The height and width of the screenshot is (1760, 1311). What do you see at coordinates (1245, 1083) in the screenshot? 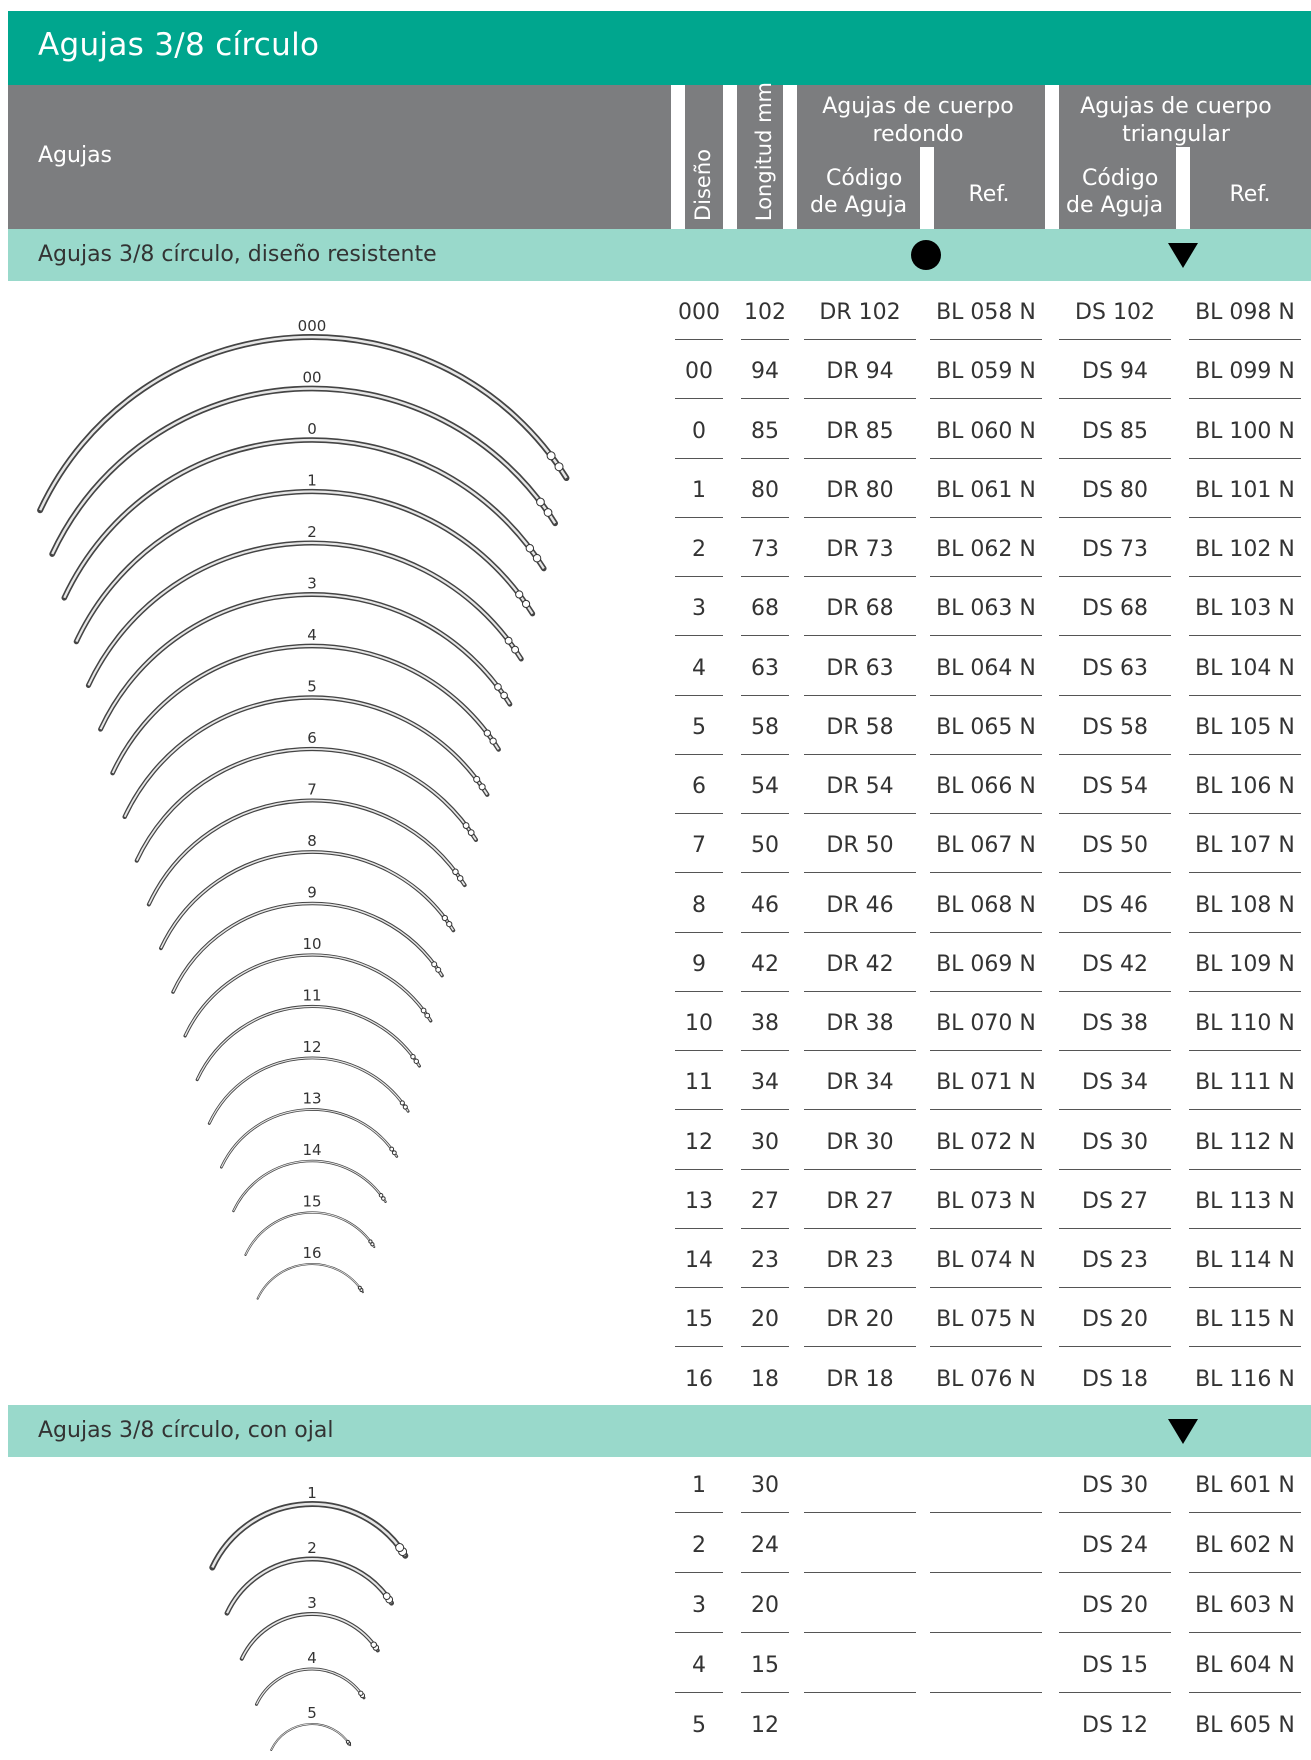
I see `table-cell: BL 111 N` at bounding box center [1245, 1083].